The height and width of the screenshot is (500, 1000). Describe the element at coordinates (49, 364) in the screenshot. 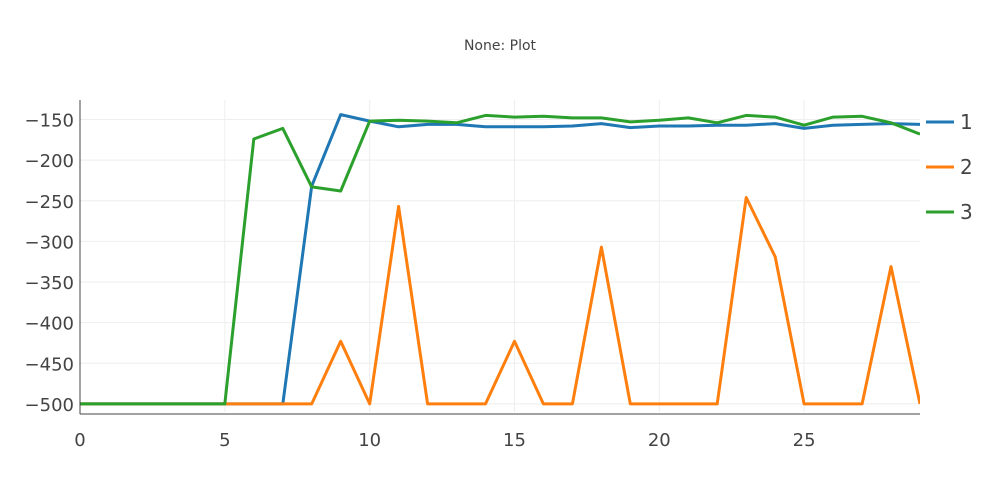

I see `y-tick-label: −450` at that location.